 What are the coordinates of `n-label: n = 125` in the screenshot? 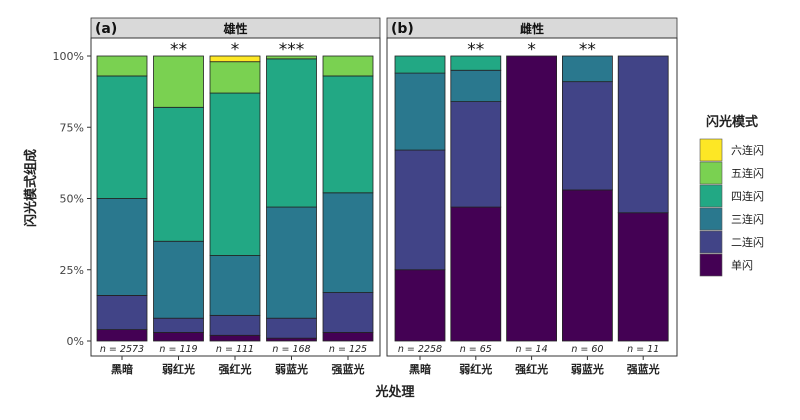 It's located at (348, 349).